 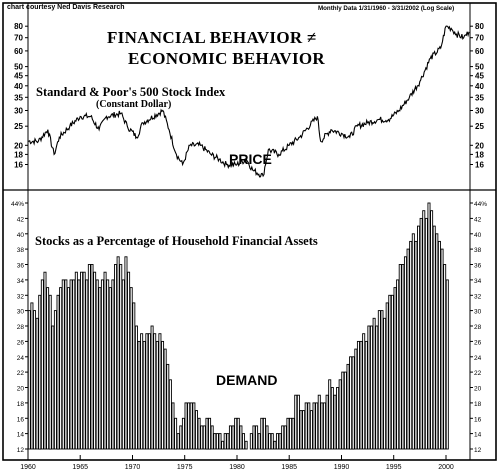 I want to click on demand-tick-label-right: 18, so click(x=478, y=404).